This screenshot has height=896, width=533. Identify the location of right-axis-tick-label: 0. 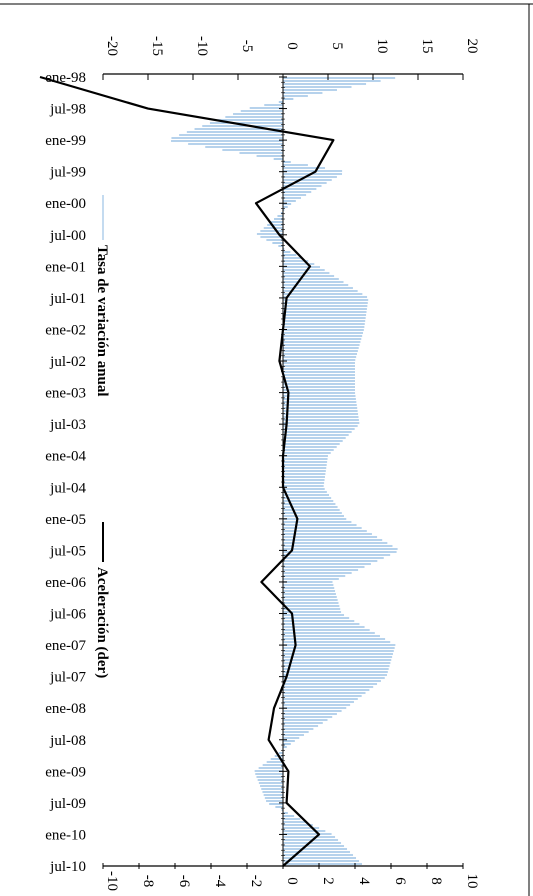
(292, 881).